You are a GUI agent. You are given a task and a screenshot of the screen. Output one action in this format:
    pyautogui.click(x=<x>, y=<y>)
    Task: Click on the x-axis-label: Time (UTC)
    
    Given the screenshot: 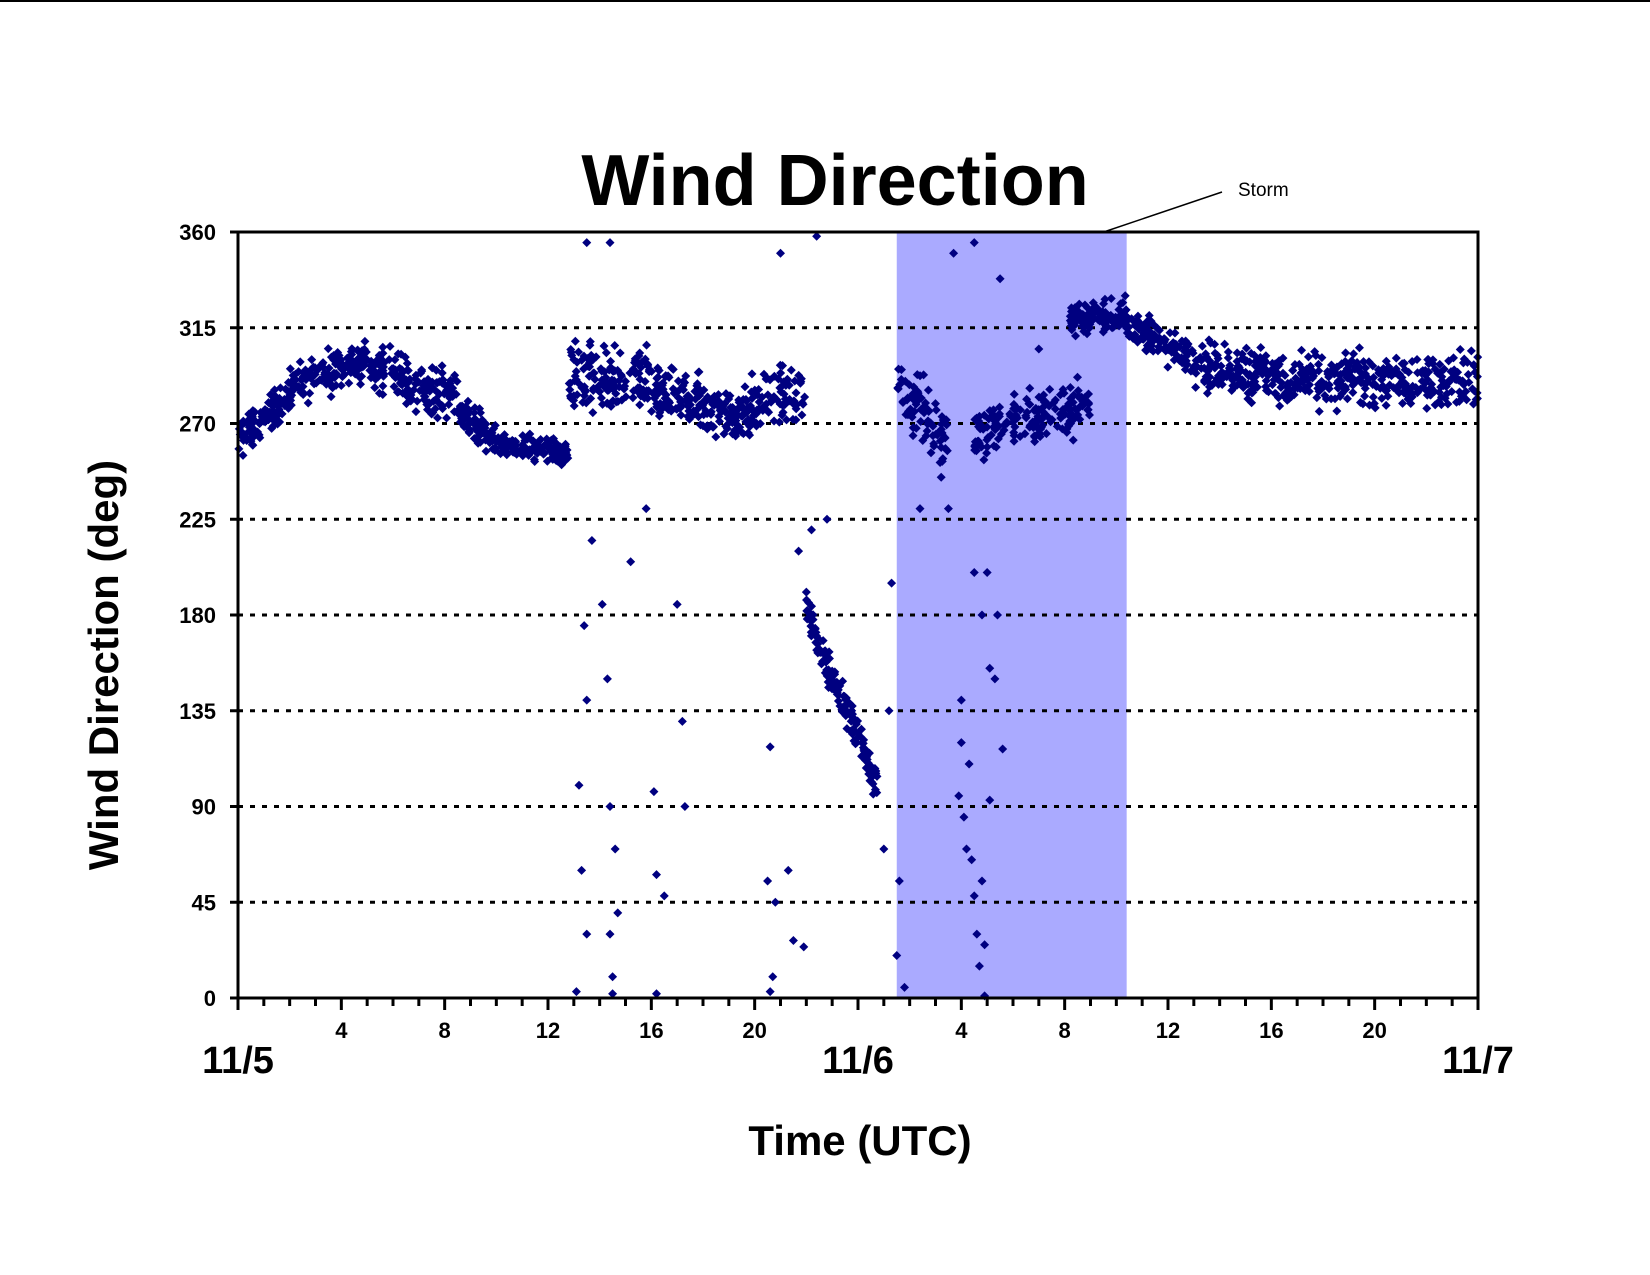 What is the action you would take?
    pyautogui.click(x=859, y=1140)
    